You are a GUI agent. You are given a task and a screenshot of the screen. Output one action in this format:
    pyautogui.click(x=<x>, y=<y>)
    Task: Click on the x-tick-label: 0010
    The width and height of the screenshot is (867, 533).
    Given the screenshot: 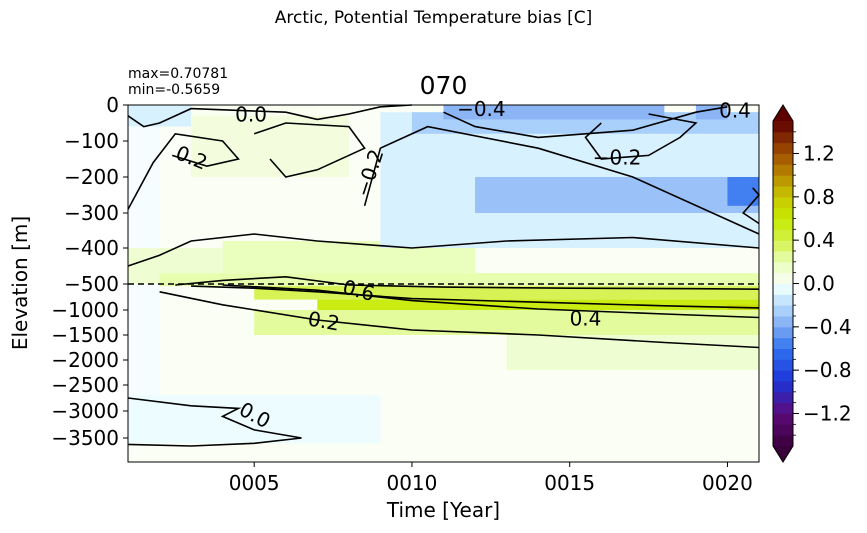 What is the action you would take?
    pyautogui.click(x=411, y=483)
    